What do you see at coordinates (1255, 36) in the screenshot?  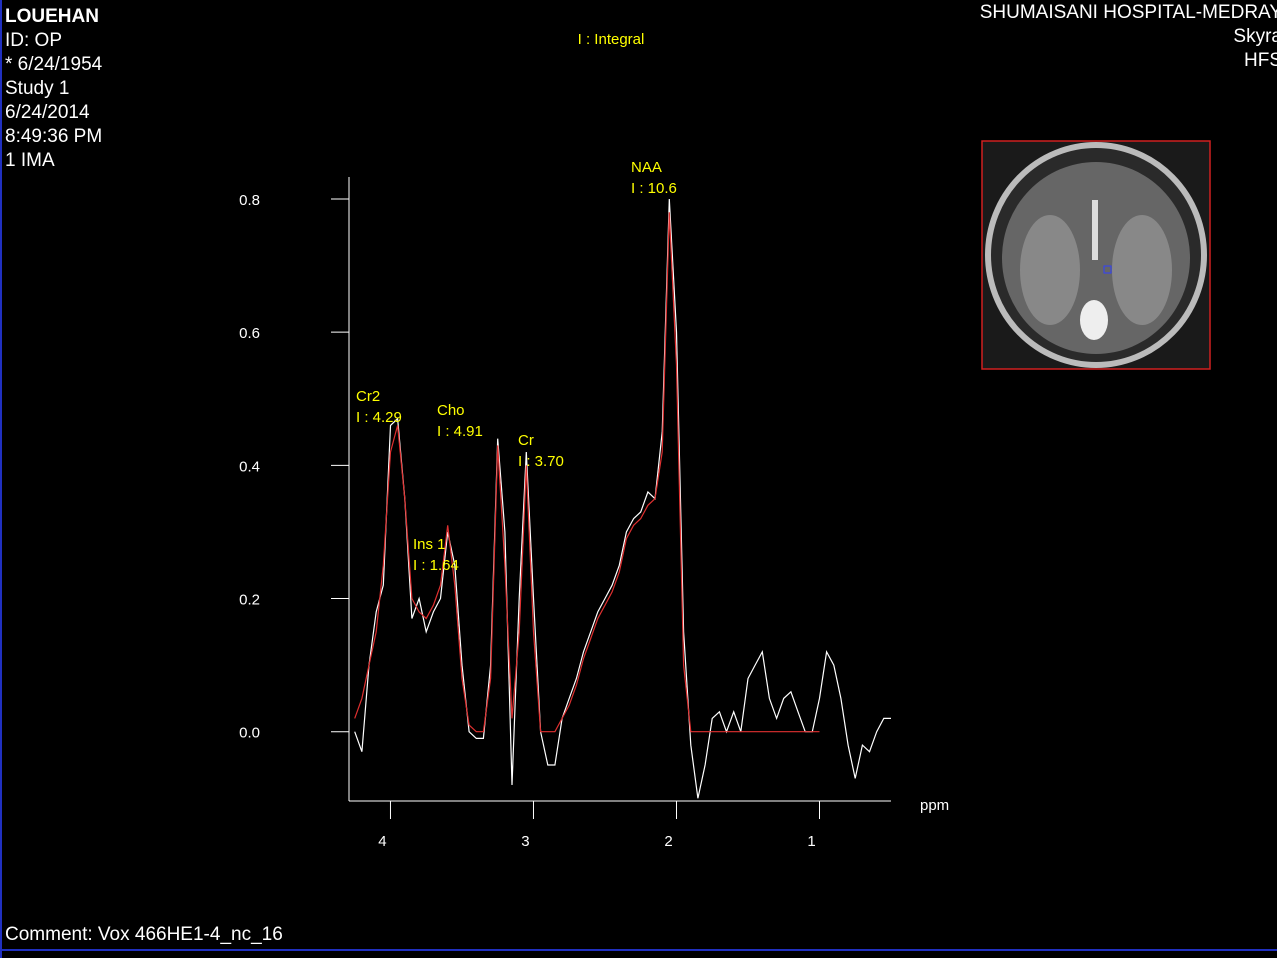 I see `site-info: Skyra` at bounding box center [1255, 36].